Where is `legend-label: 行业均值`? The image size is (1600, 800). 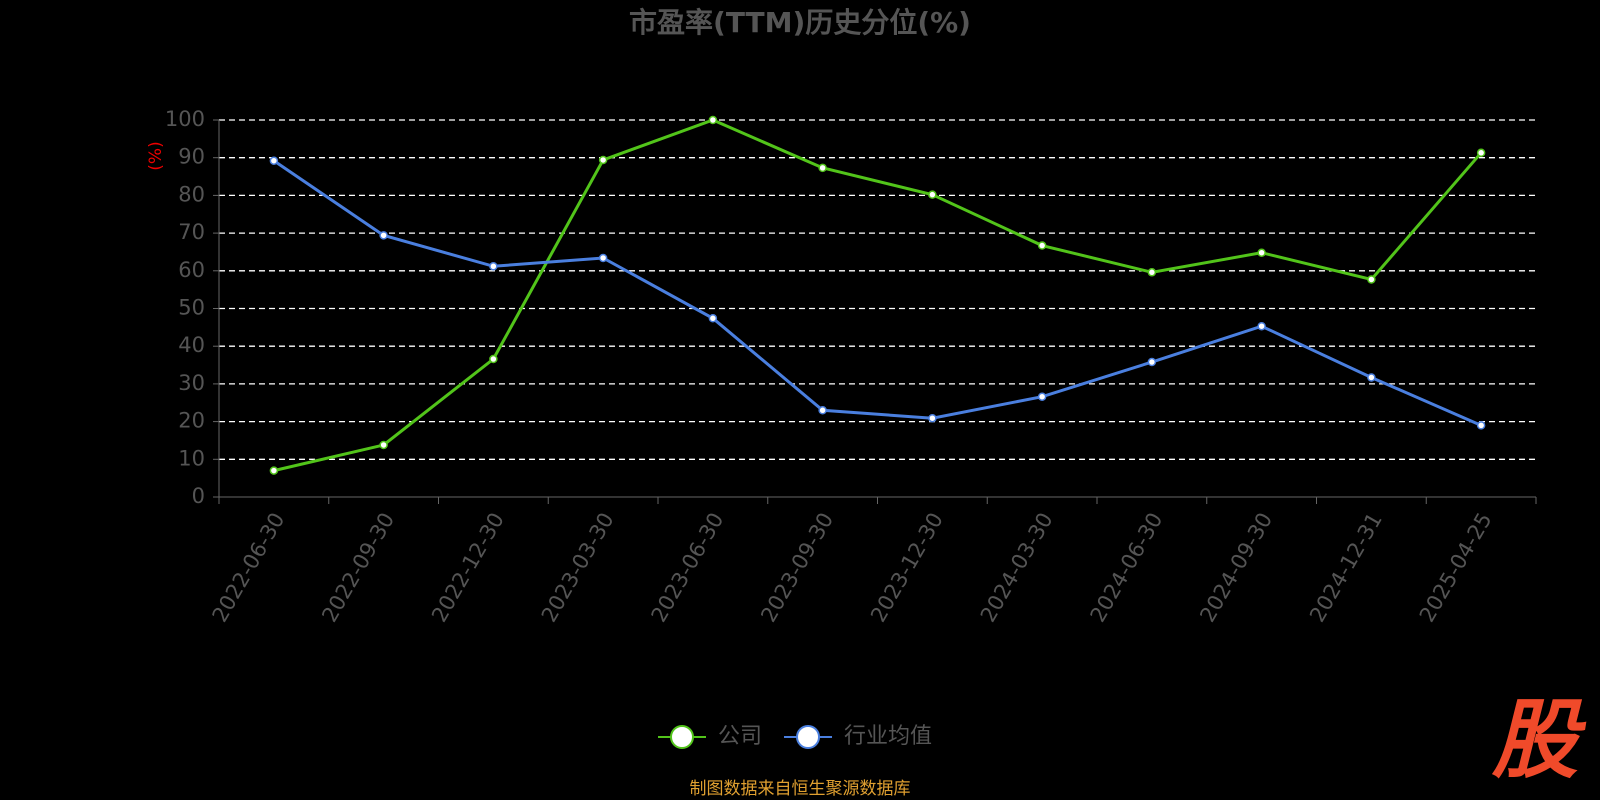 legend-label: 行业均值 is located at coordinates (888, 736).